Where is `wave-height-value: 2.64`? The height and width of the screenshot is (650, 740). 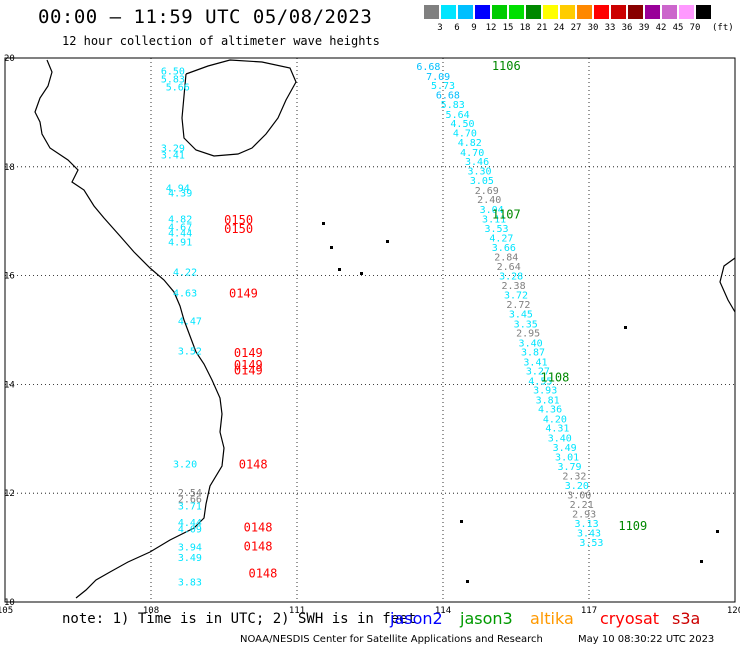 wave-height-value: 2.64 is located at coordinates (509, 267).